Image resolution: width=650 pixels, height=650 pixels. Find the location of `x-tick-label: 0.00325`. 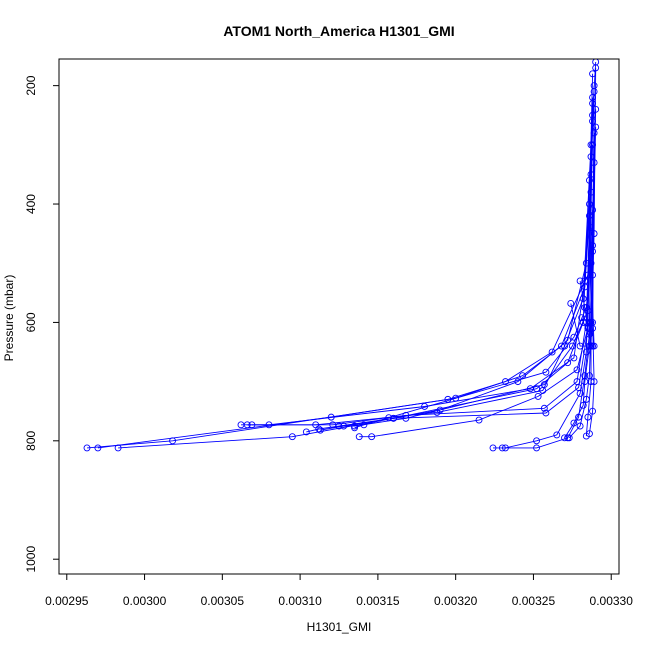

x-tick-label: 0.00325 is located at coordinates (534, 601).